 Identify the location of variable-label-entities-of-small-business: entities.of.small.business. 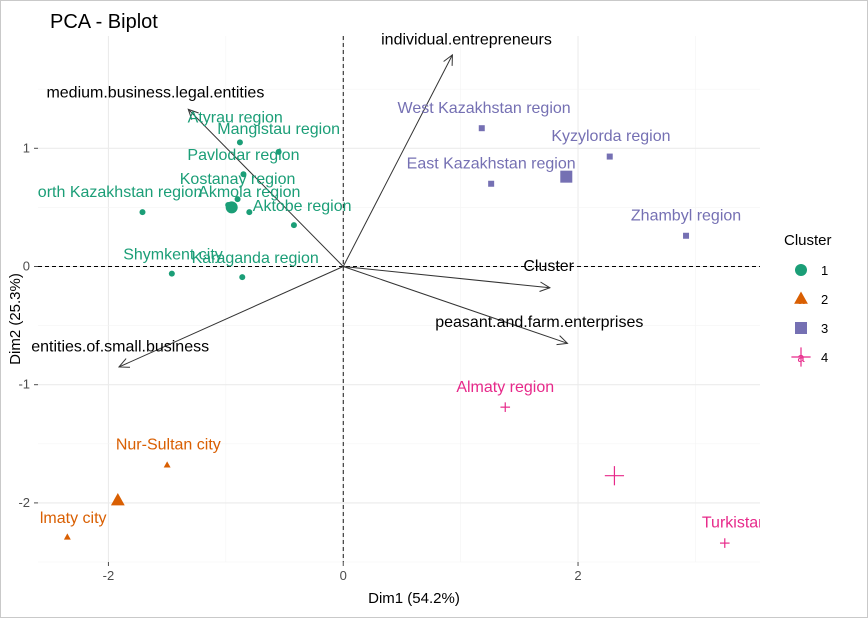
(120, 347).